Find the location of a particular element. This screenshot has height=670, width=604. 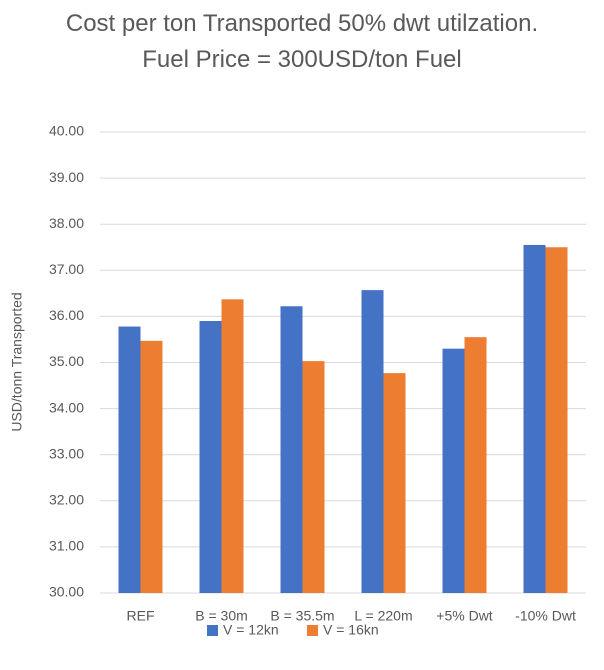

y-tick-label: 37.00 is located at coordinates (66, 269).